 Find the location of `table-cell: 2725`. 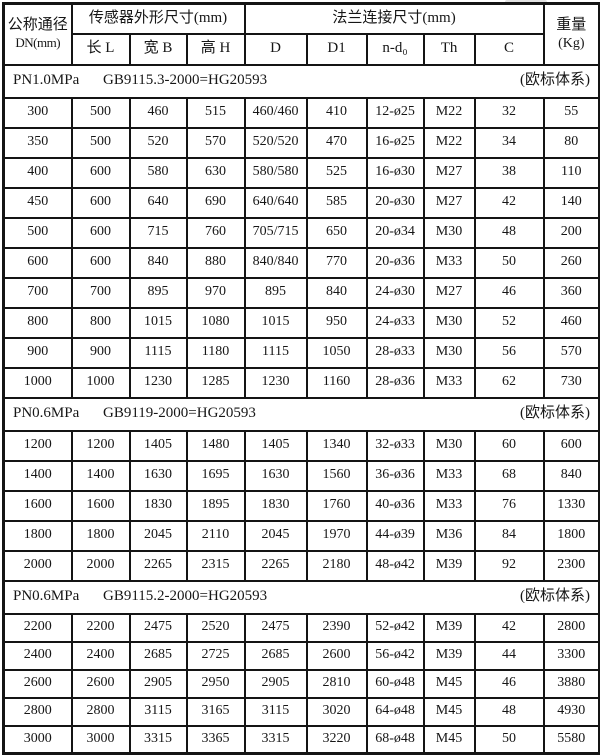

table-cell: 2725 is located at coordinates (215, 655).